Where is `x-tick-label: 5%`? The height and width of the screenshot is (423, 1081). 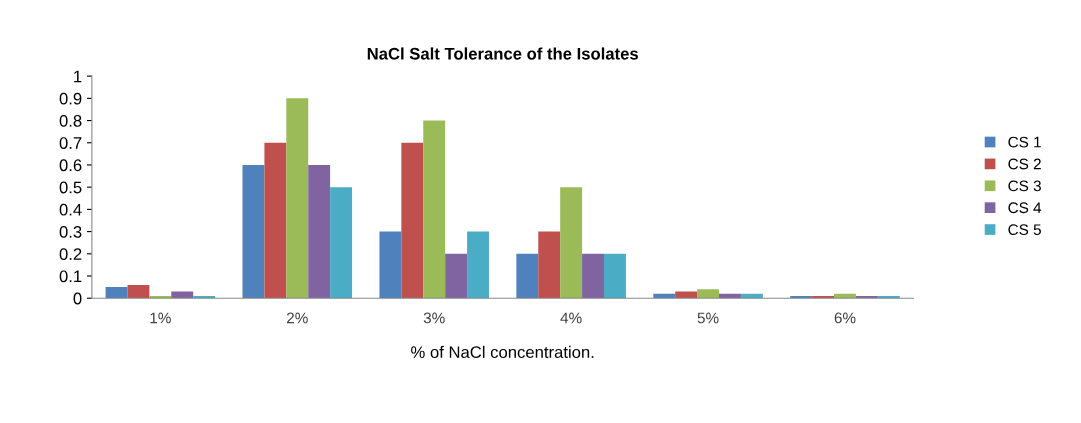
x-tick-label: 5% is located at coordinates (708, 318).